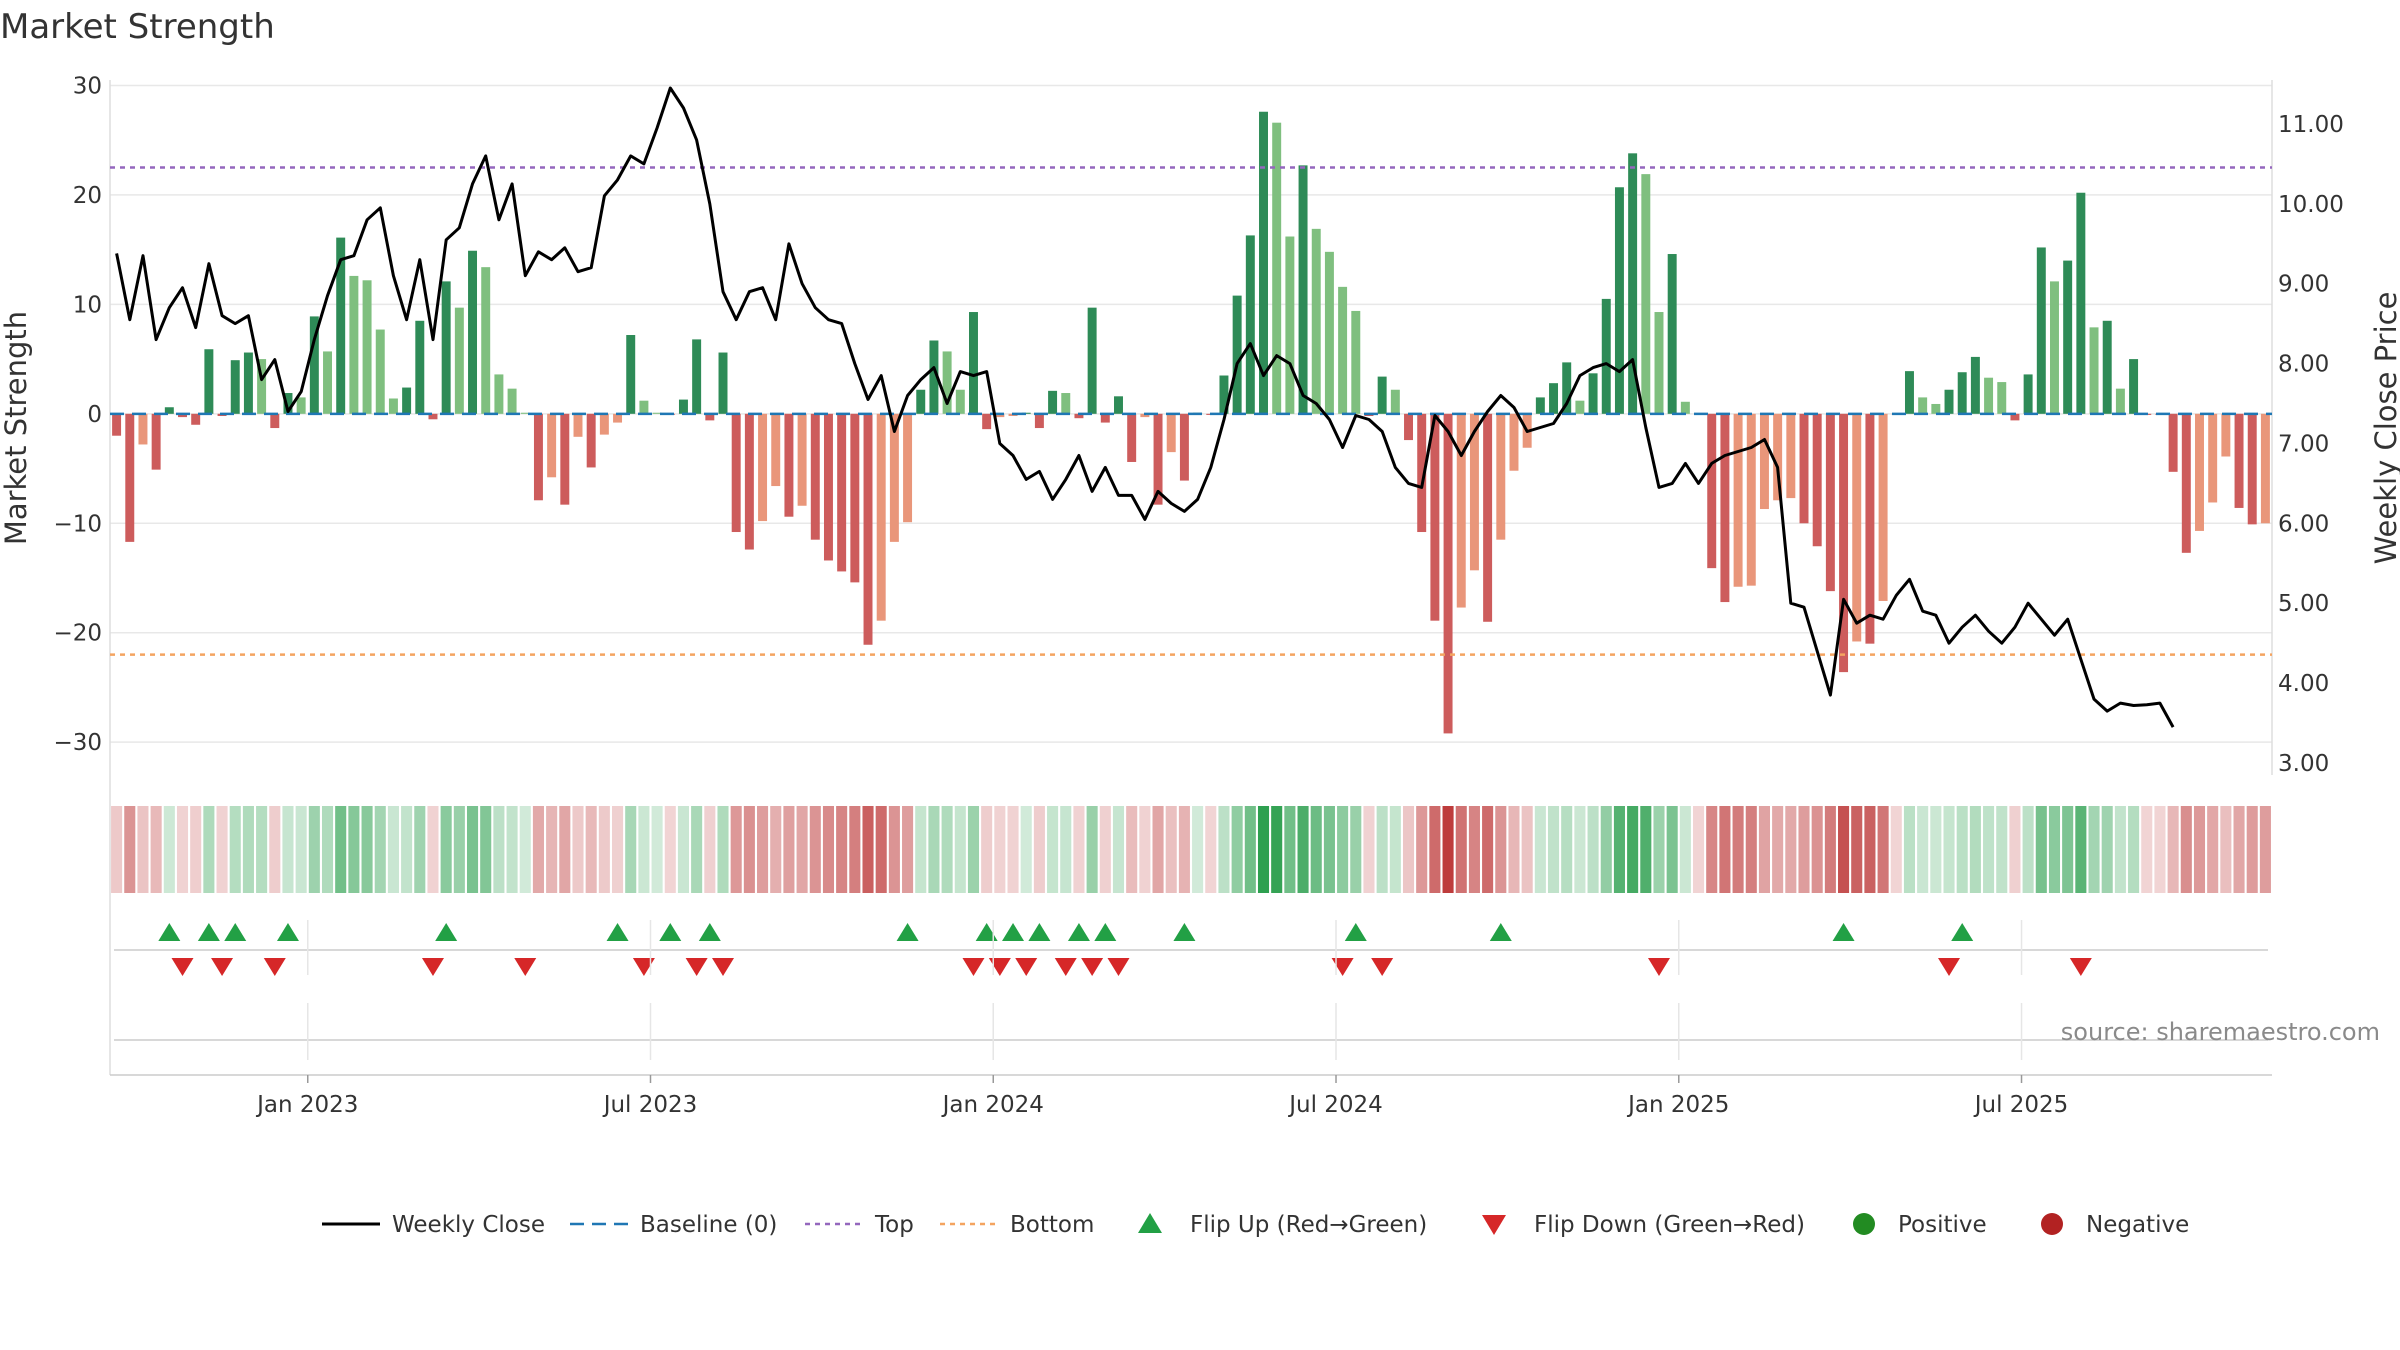  What do you see at coordinates (94, 415) in the screenshot?
I see `y-tick-label: 0` at bounding box center [94, 415].